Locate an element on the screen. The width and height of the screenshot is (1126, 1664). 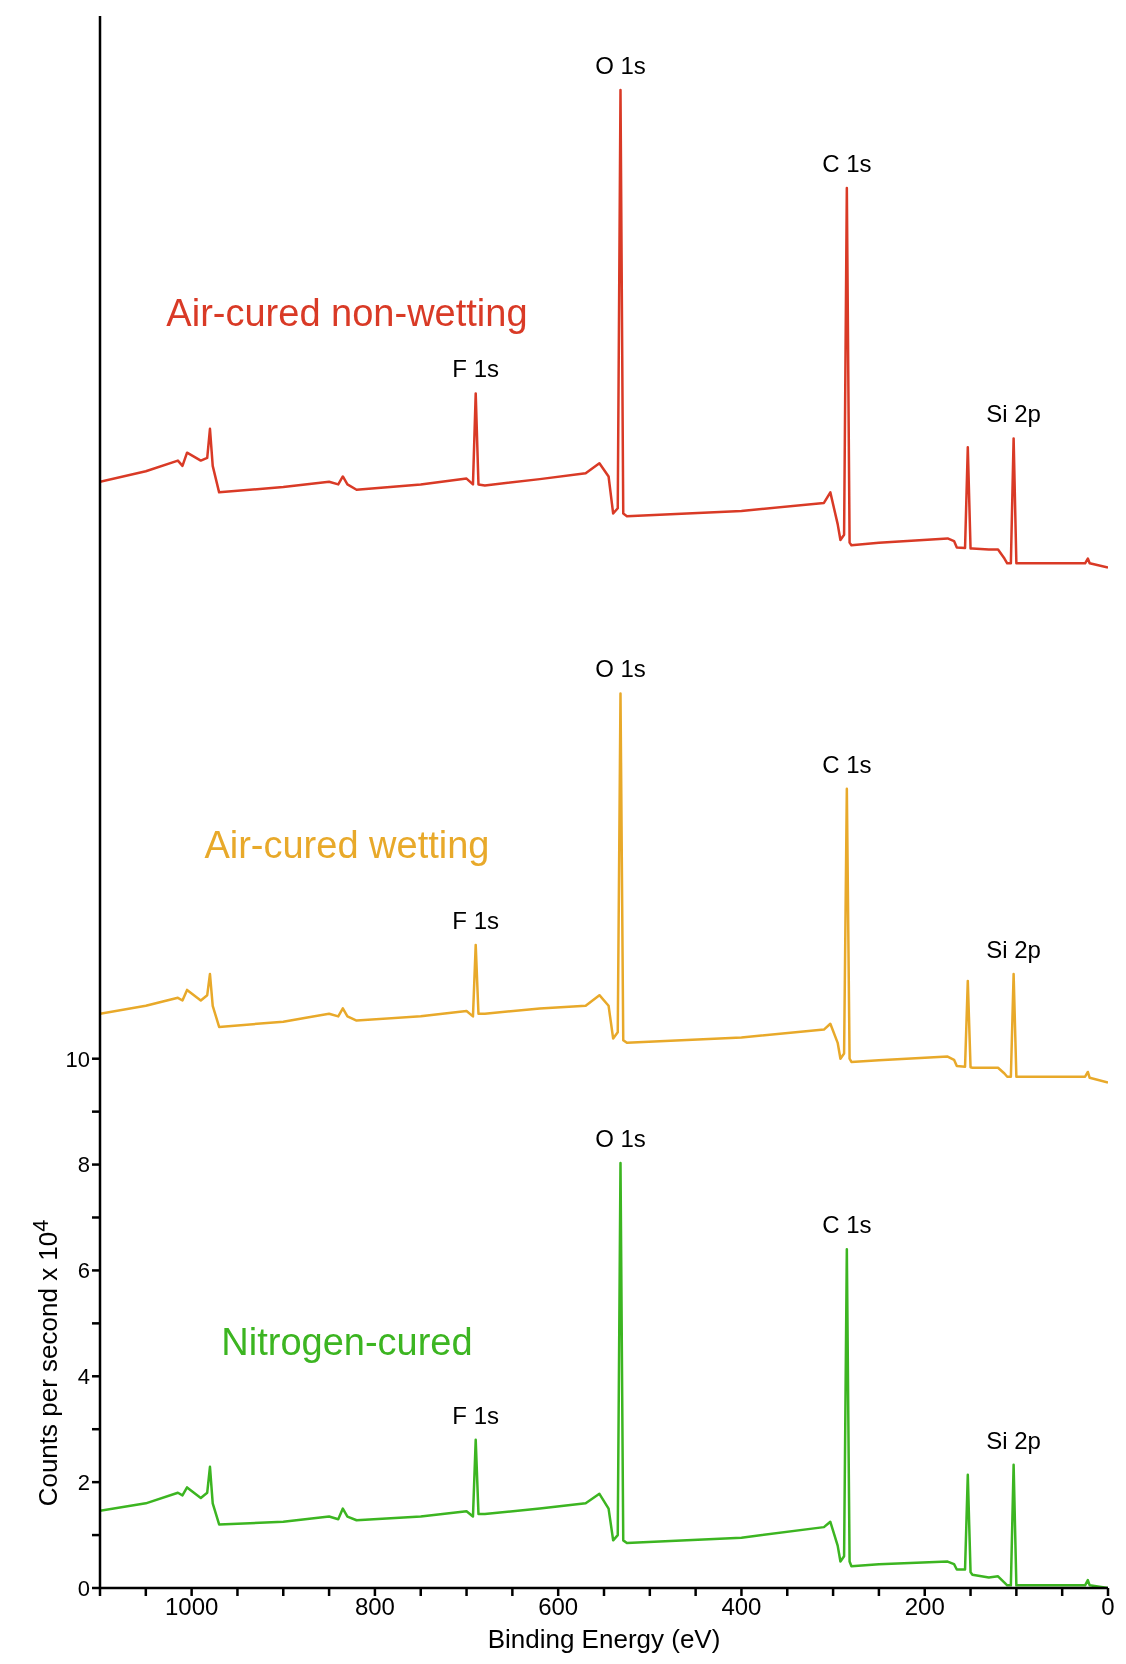
y-tick-label: 8 is located at coordinates (83, 1165).